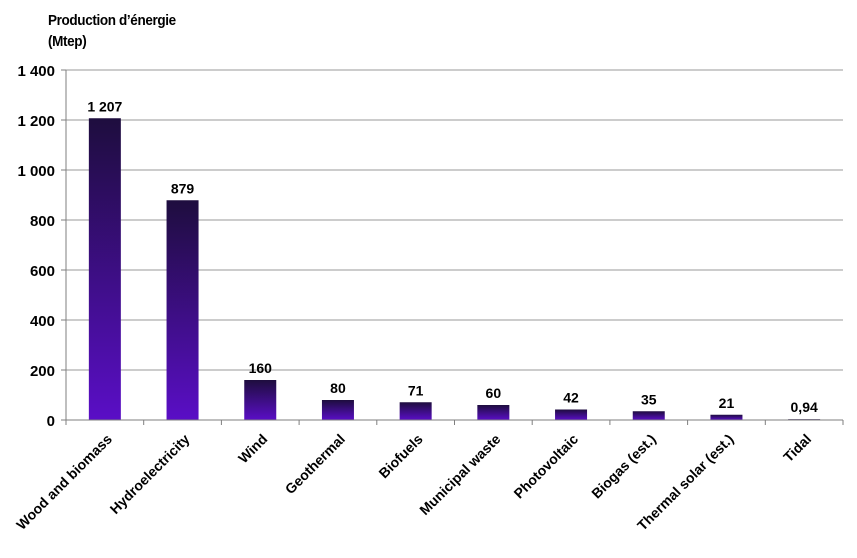  I want to click on y-tick-label: 1 400, so click(36, 71).